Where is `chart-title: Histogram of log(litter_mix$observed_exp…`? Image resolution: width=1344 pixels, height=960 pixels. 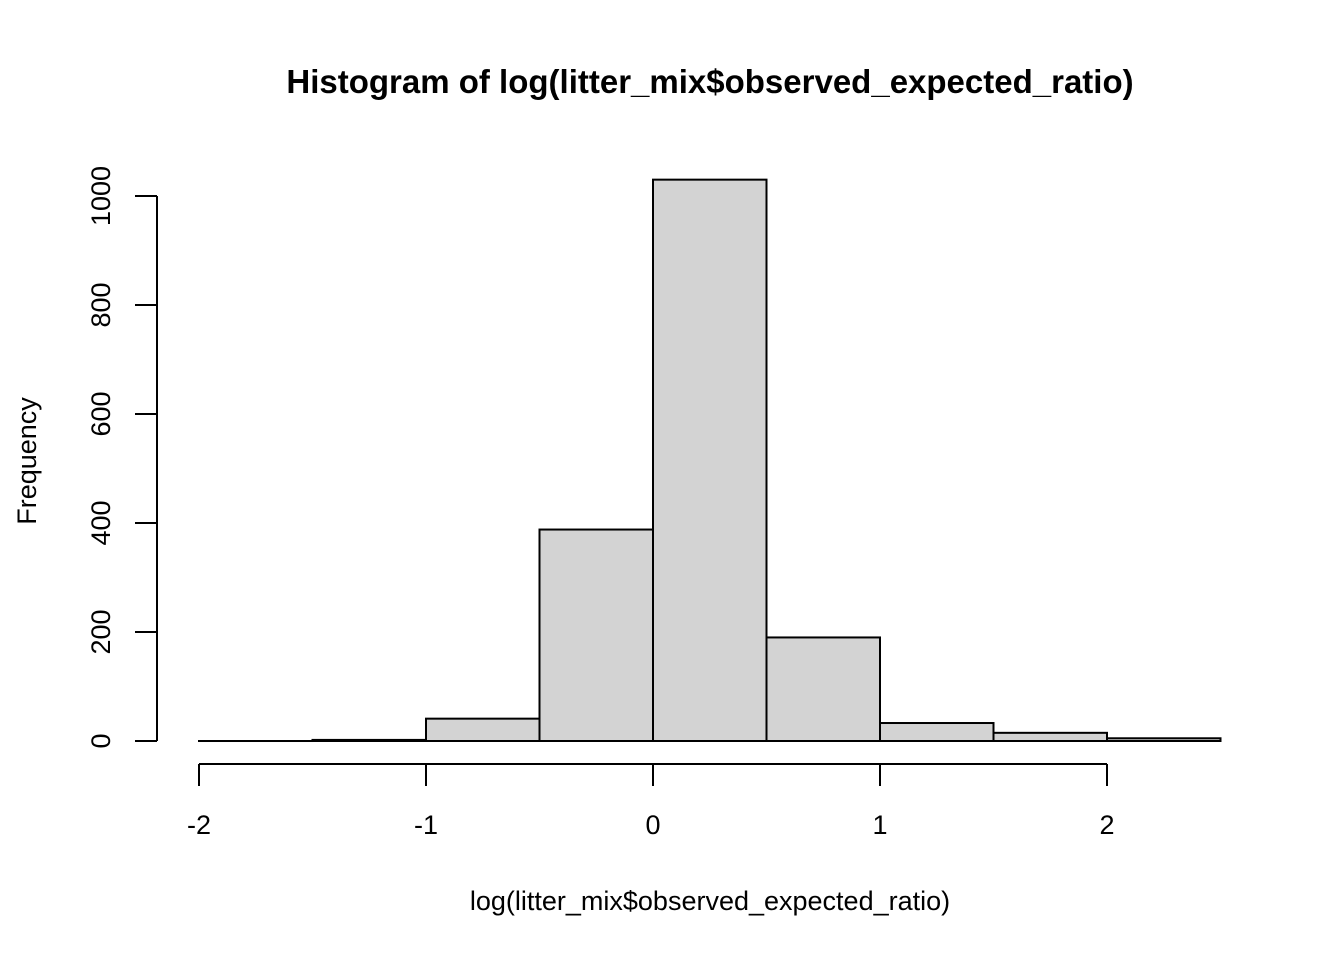
chart-title: Histogram of log(litter_mix$observed_exp… is located at coordinates (709, 81).